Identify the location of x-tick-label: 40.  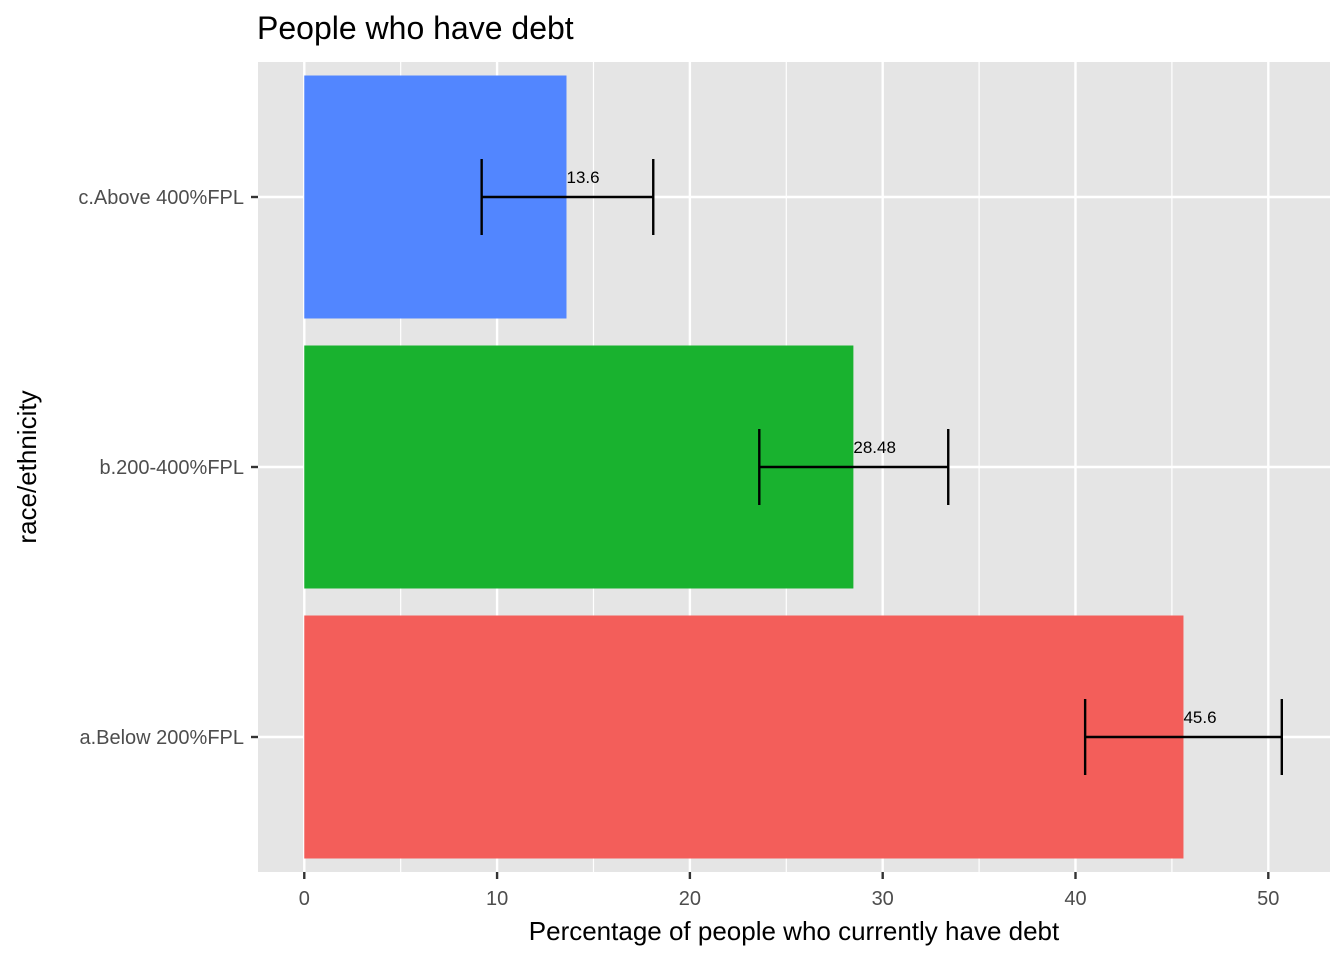
(1075, 899).